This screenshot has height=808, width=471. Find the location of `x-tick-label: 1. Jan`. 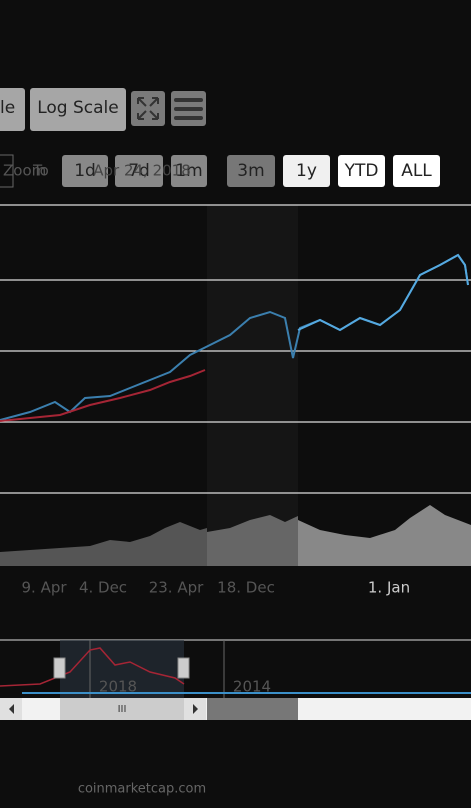

x-tick-label: 1. Jan is located at coordinates (389, 588).